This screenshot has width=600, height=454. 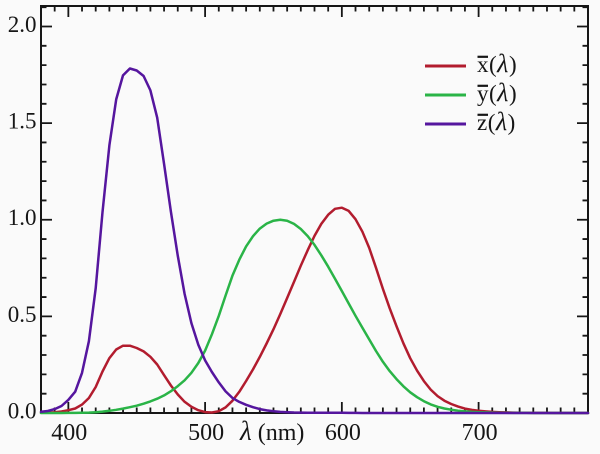 I want to click on svg-text: 400, so click(x=69, y=433).